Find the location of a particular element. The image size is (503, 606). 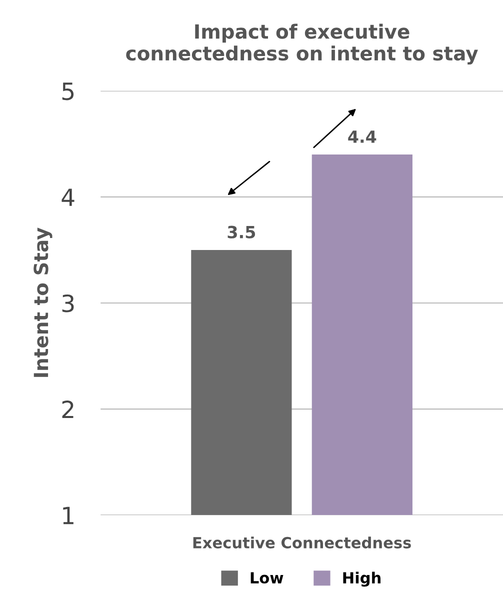

y-tick-label: 1 is located at coordinates (68, 515).